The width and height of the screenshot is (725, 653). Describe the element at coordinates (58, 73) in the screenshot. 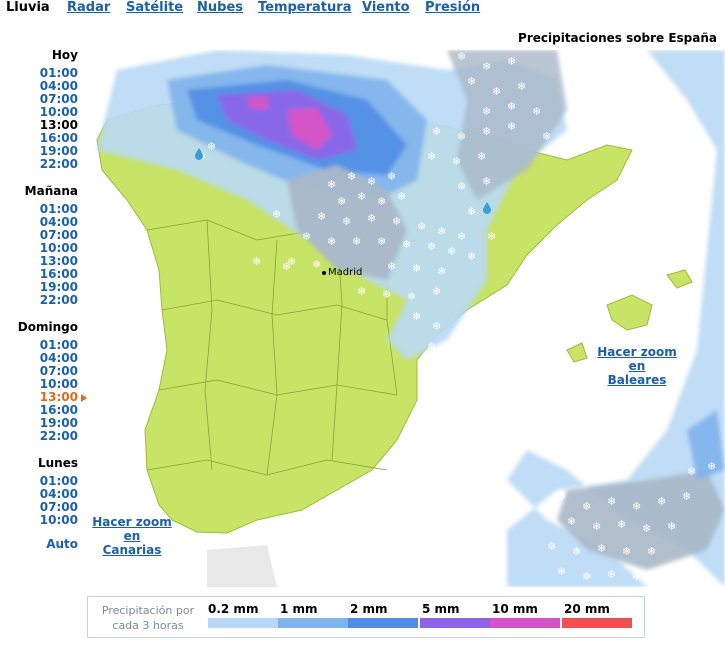

I see `time-hoy-0100: 01:00` at that location.